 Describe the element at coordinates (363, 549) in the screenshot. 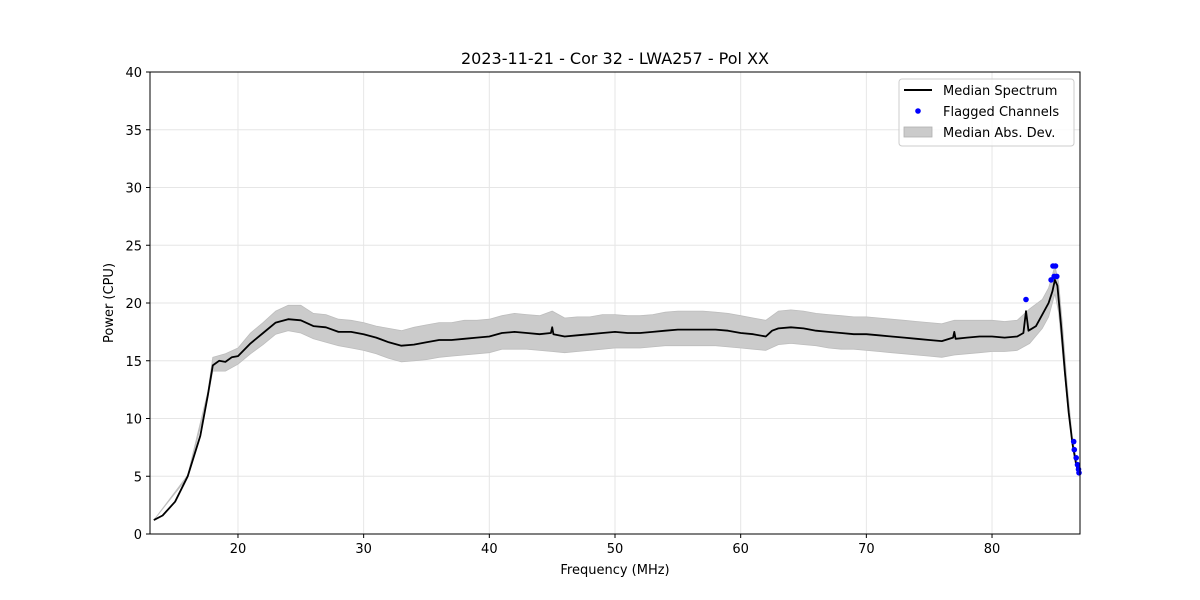

I see `x-tick-label: 30` at that location.